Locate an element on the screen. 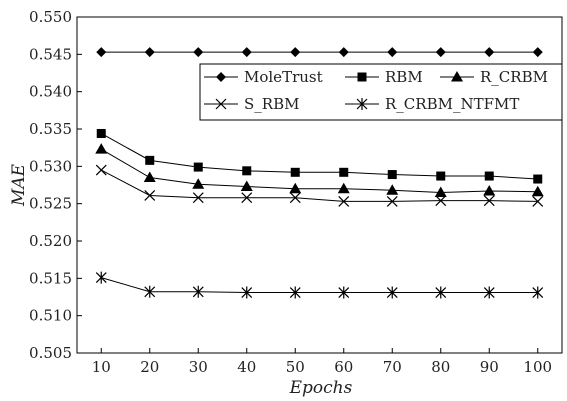 Image resolution: width=567 pixels, height=401 pixels. legend-entry: R_CRBM is located at coordinates (494, 77).